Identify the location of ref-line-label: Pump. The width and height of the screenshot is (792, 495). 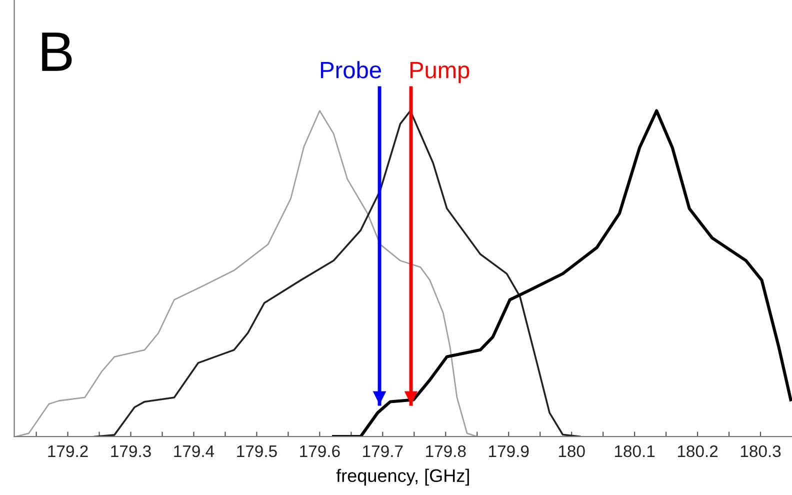
(440, 73).